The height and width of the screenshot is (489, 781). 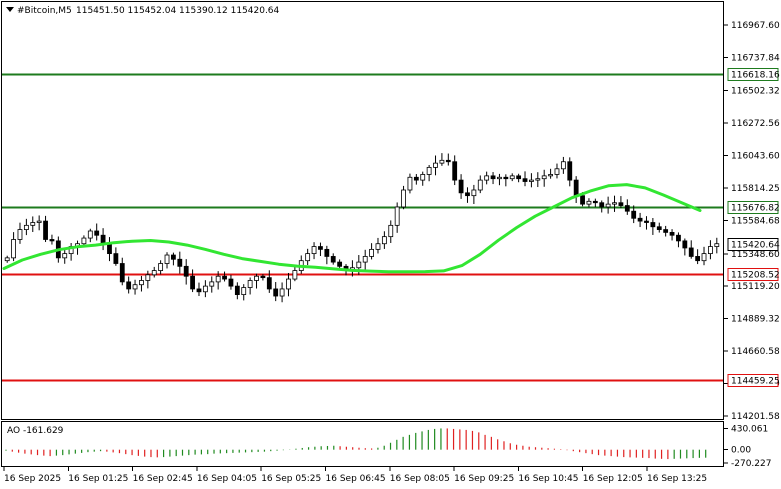 What do you see at coordinates (32, 479) in the screenshot?
I see `time-axis-label: 16 Sep 2025` at bounding box center [32, 479].